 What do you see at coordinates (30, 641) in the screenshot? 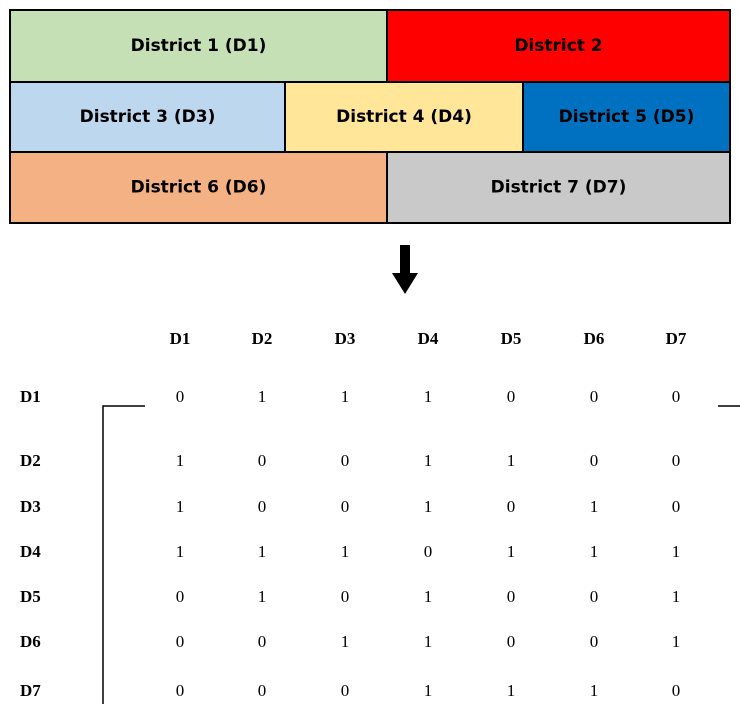
I see `row-header: D6` at bounding box center [30, 641].